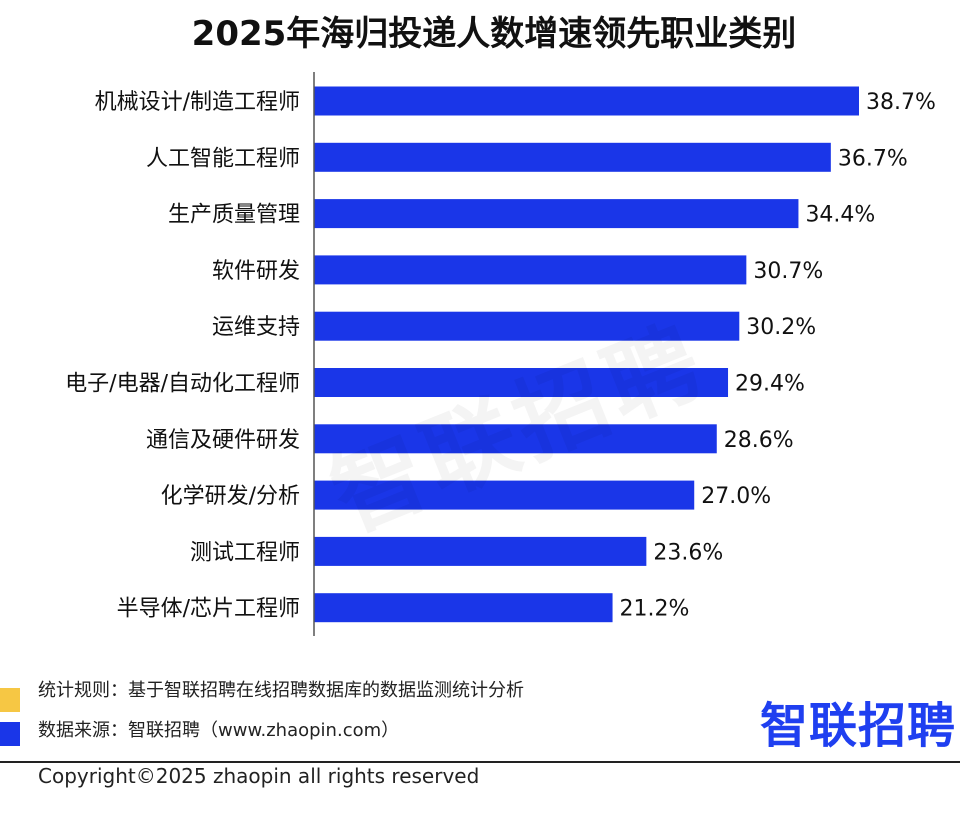 The image size is (960, 814). What do you see at coordinates (858, 726) in the screenshot?
I see `brand-logo: 智联招聘` at bounding box center [858, 726].